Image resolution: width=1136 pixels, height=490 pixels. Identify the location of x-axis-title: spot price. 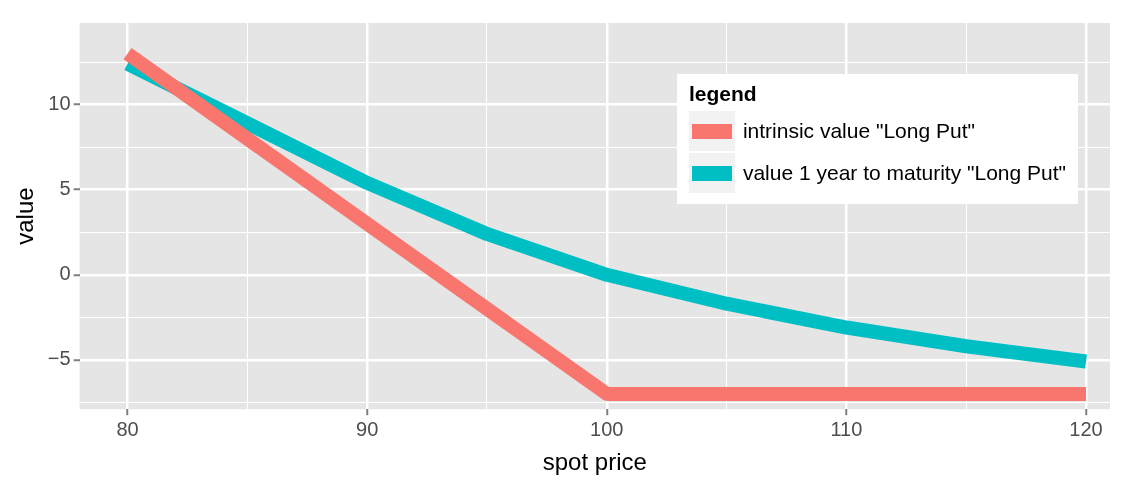
(594, 462).